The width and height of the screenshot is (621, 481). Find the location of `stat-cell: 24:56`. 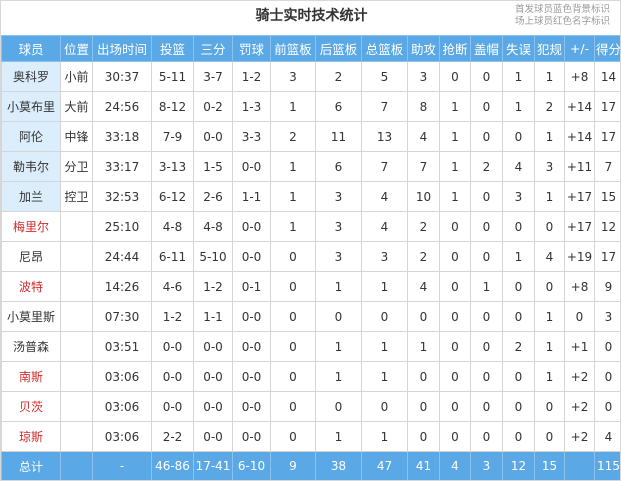

stat-cell: 24:56 is located at coordinates (122, 106).